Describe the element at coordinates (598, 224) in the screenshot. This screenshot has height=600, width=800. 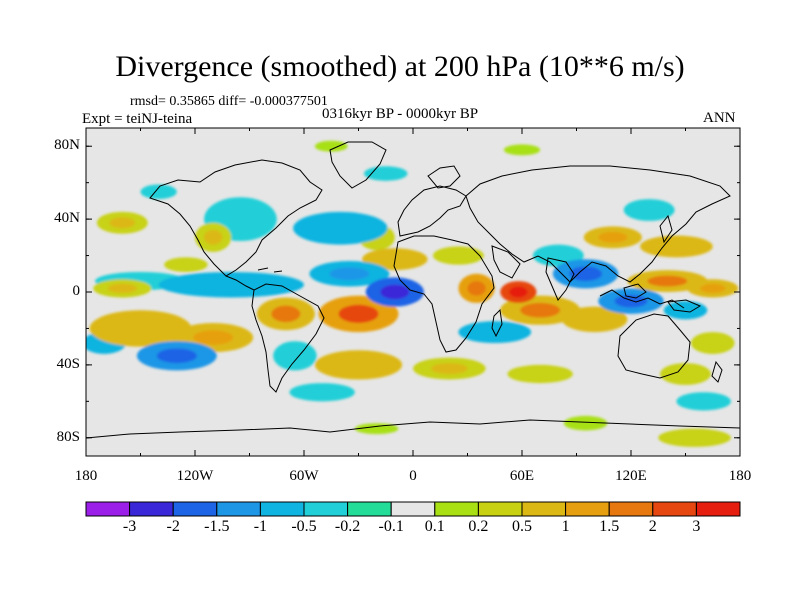
I see `coastline-asia` at that location.